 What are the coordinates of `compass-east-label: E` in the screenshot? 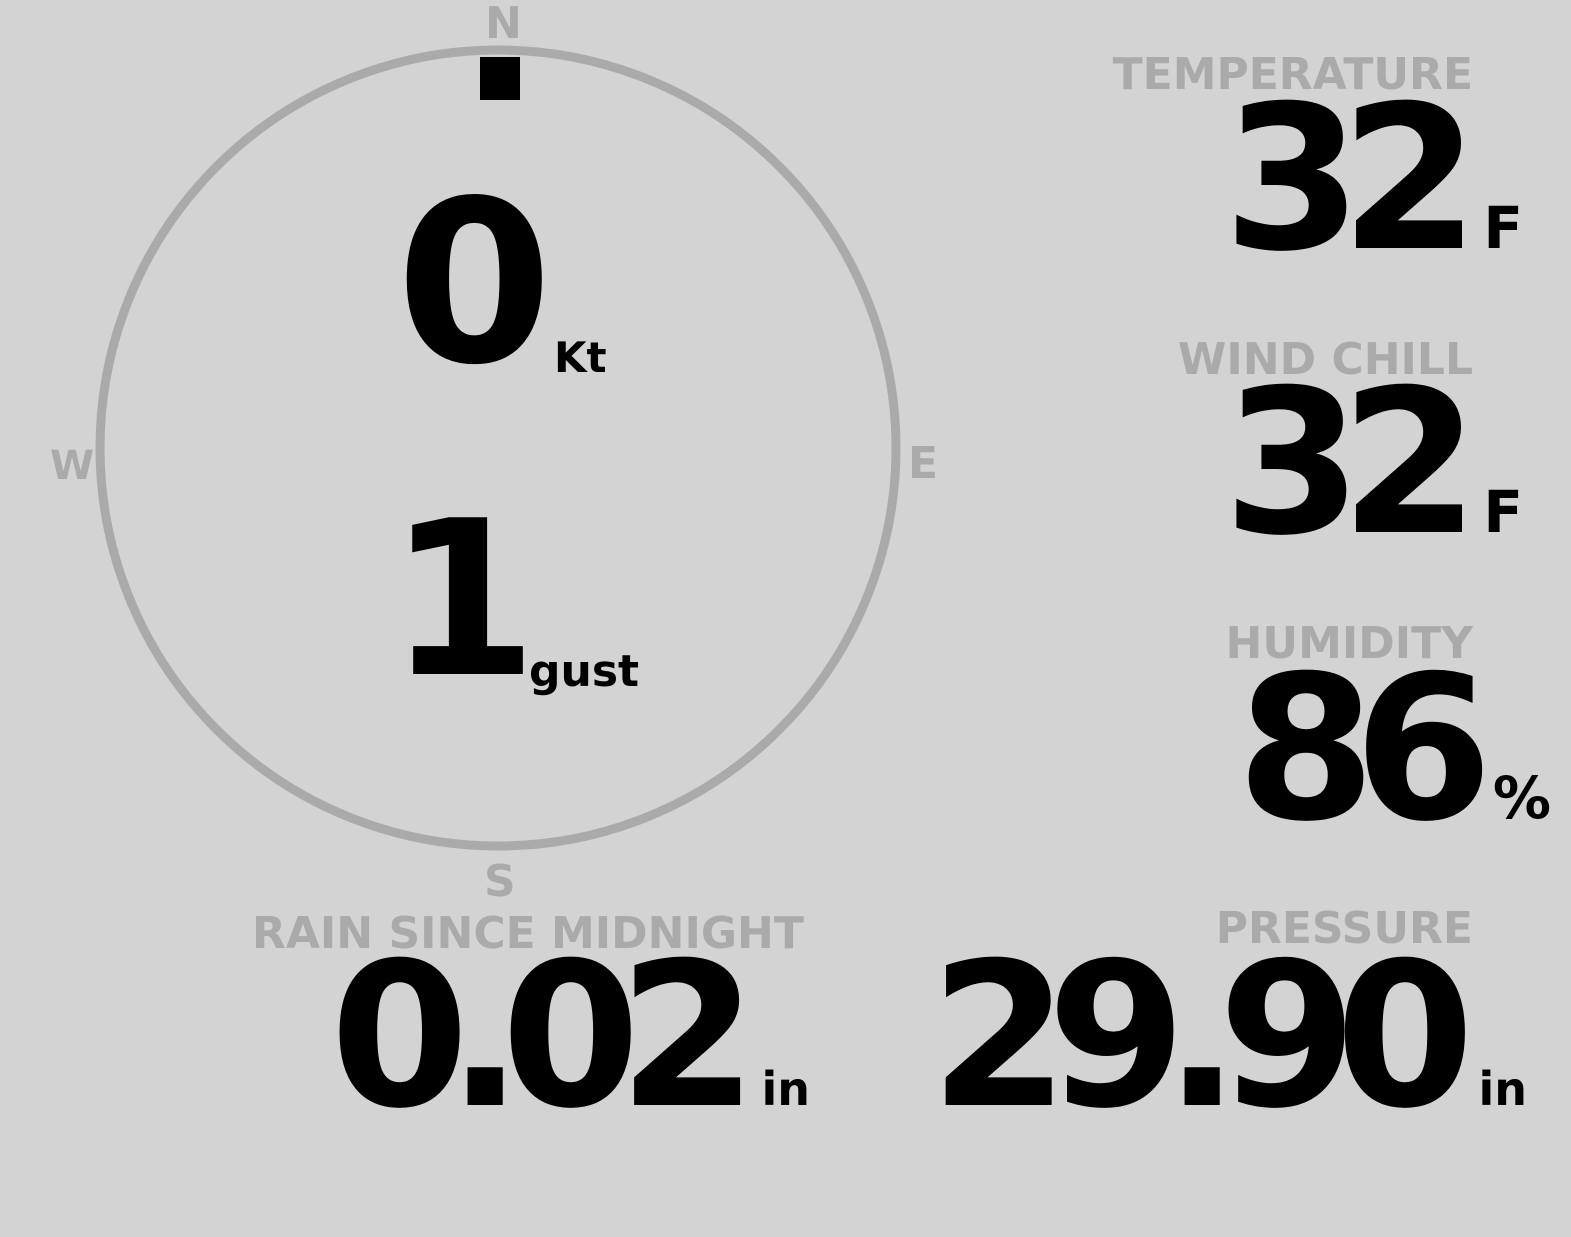 It's located at (923, 463).